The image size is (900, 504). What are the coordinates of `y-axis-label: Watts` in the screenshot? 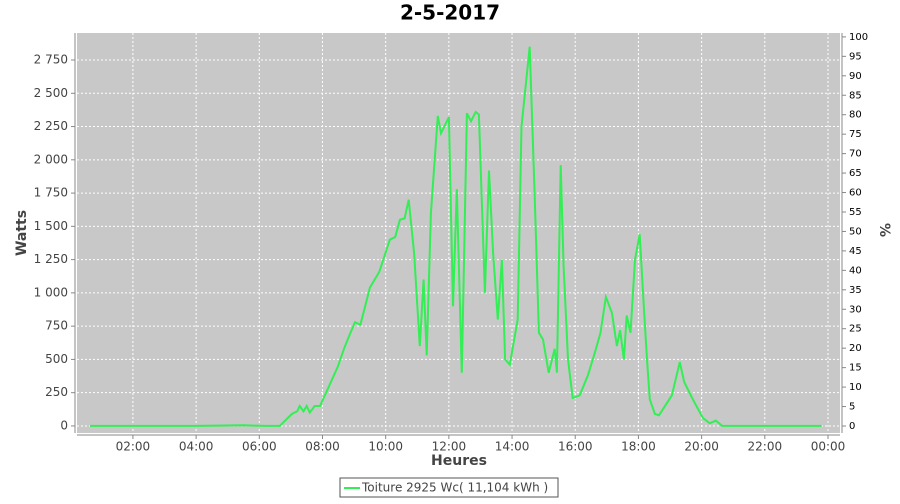 It's located at (22, 233).